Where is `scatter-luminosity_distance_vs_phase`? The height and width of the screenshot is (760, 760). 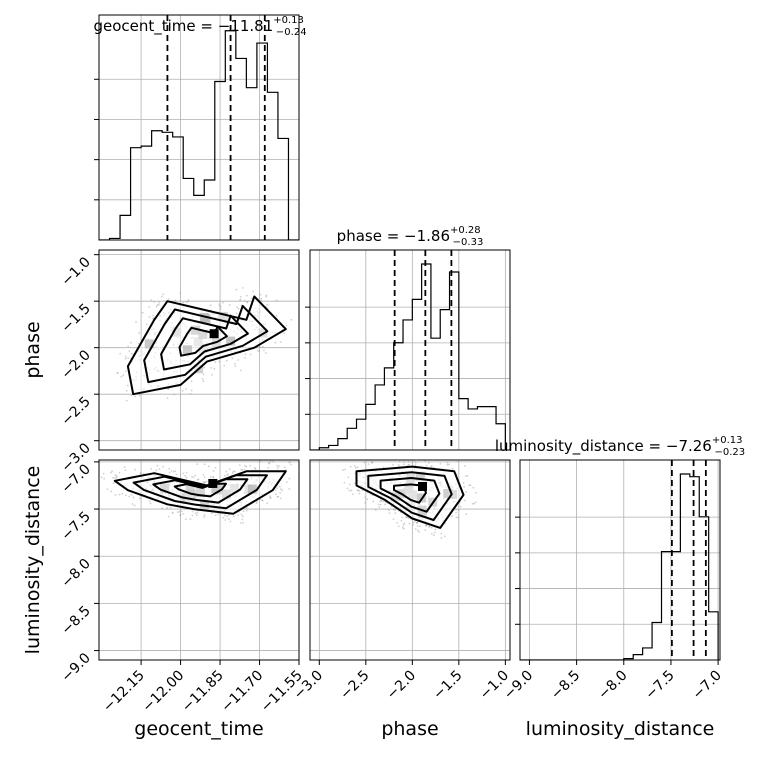
scatter-luminosity_distance_vs_phase is located at coordinates (410, 499).